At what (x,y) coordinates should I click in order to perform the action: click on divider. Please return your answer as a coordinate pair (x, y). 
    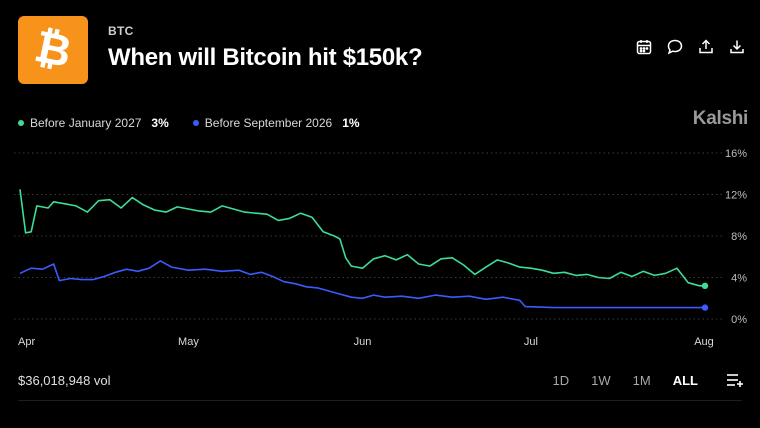
    Looking at the image, I should click on (380, 400).